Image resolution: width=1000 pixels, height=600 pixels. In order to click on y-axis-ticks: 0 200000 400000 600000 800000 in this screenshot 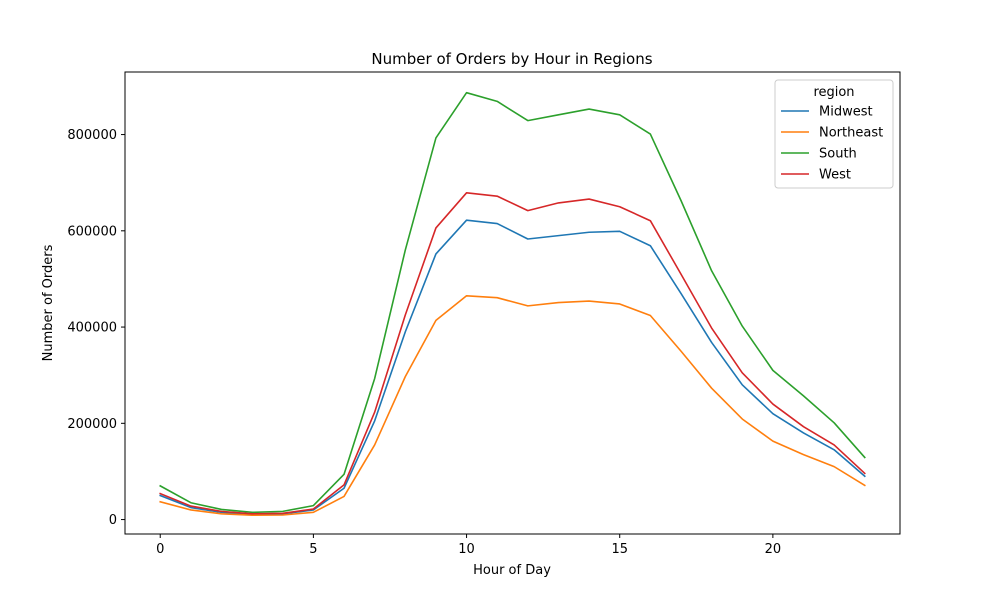, I will do `click(96, 328)`.